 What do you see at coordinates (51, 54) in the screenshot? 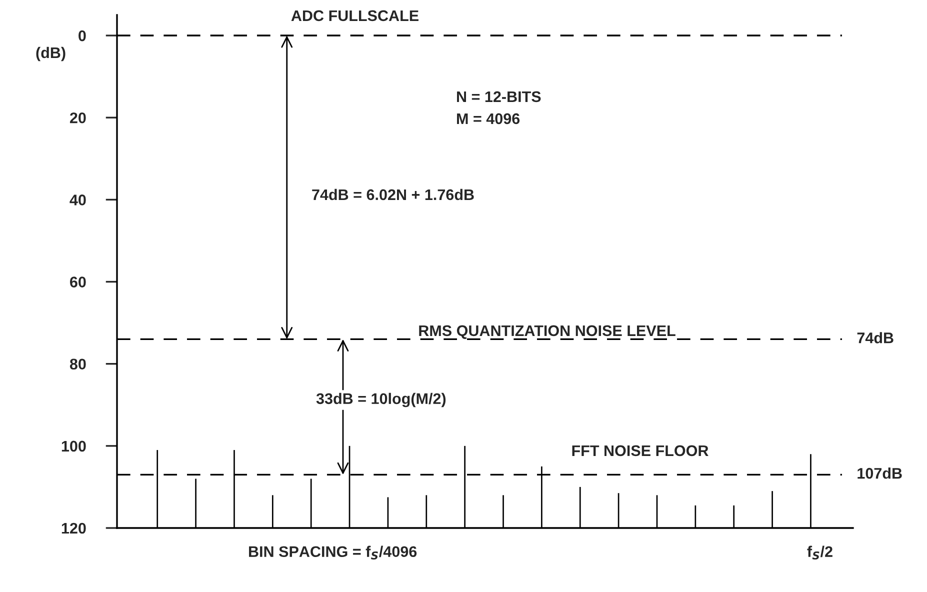
I see `y-axis-title: (dB)` at bounding box center [51, 54].